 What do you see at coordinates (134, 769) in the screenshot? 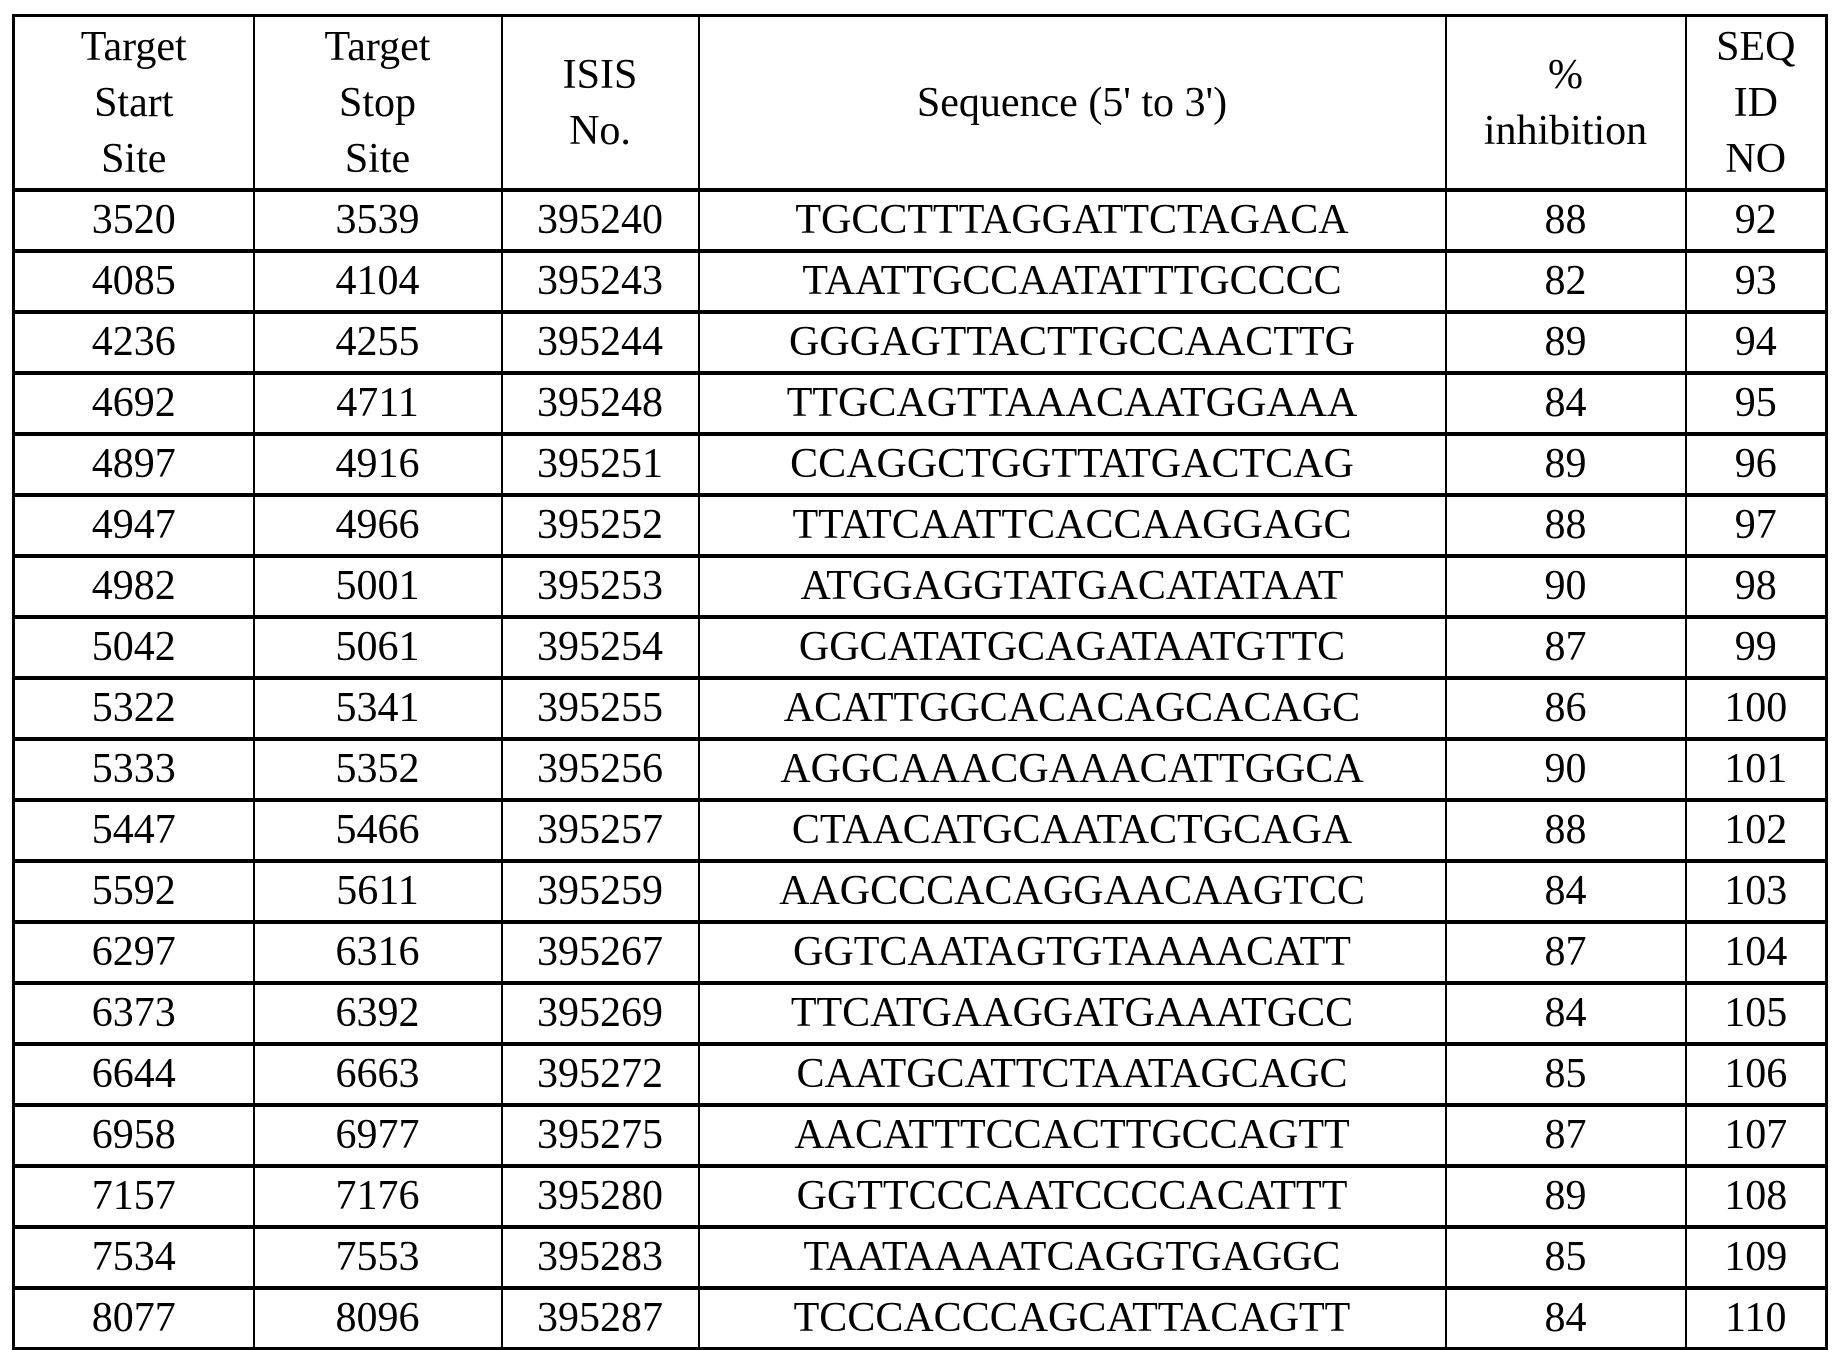
I see `cell-target-start-site: 5333` at bounding box center [134, 769].